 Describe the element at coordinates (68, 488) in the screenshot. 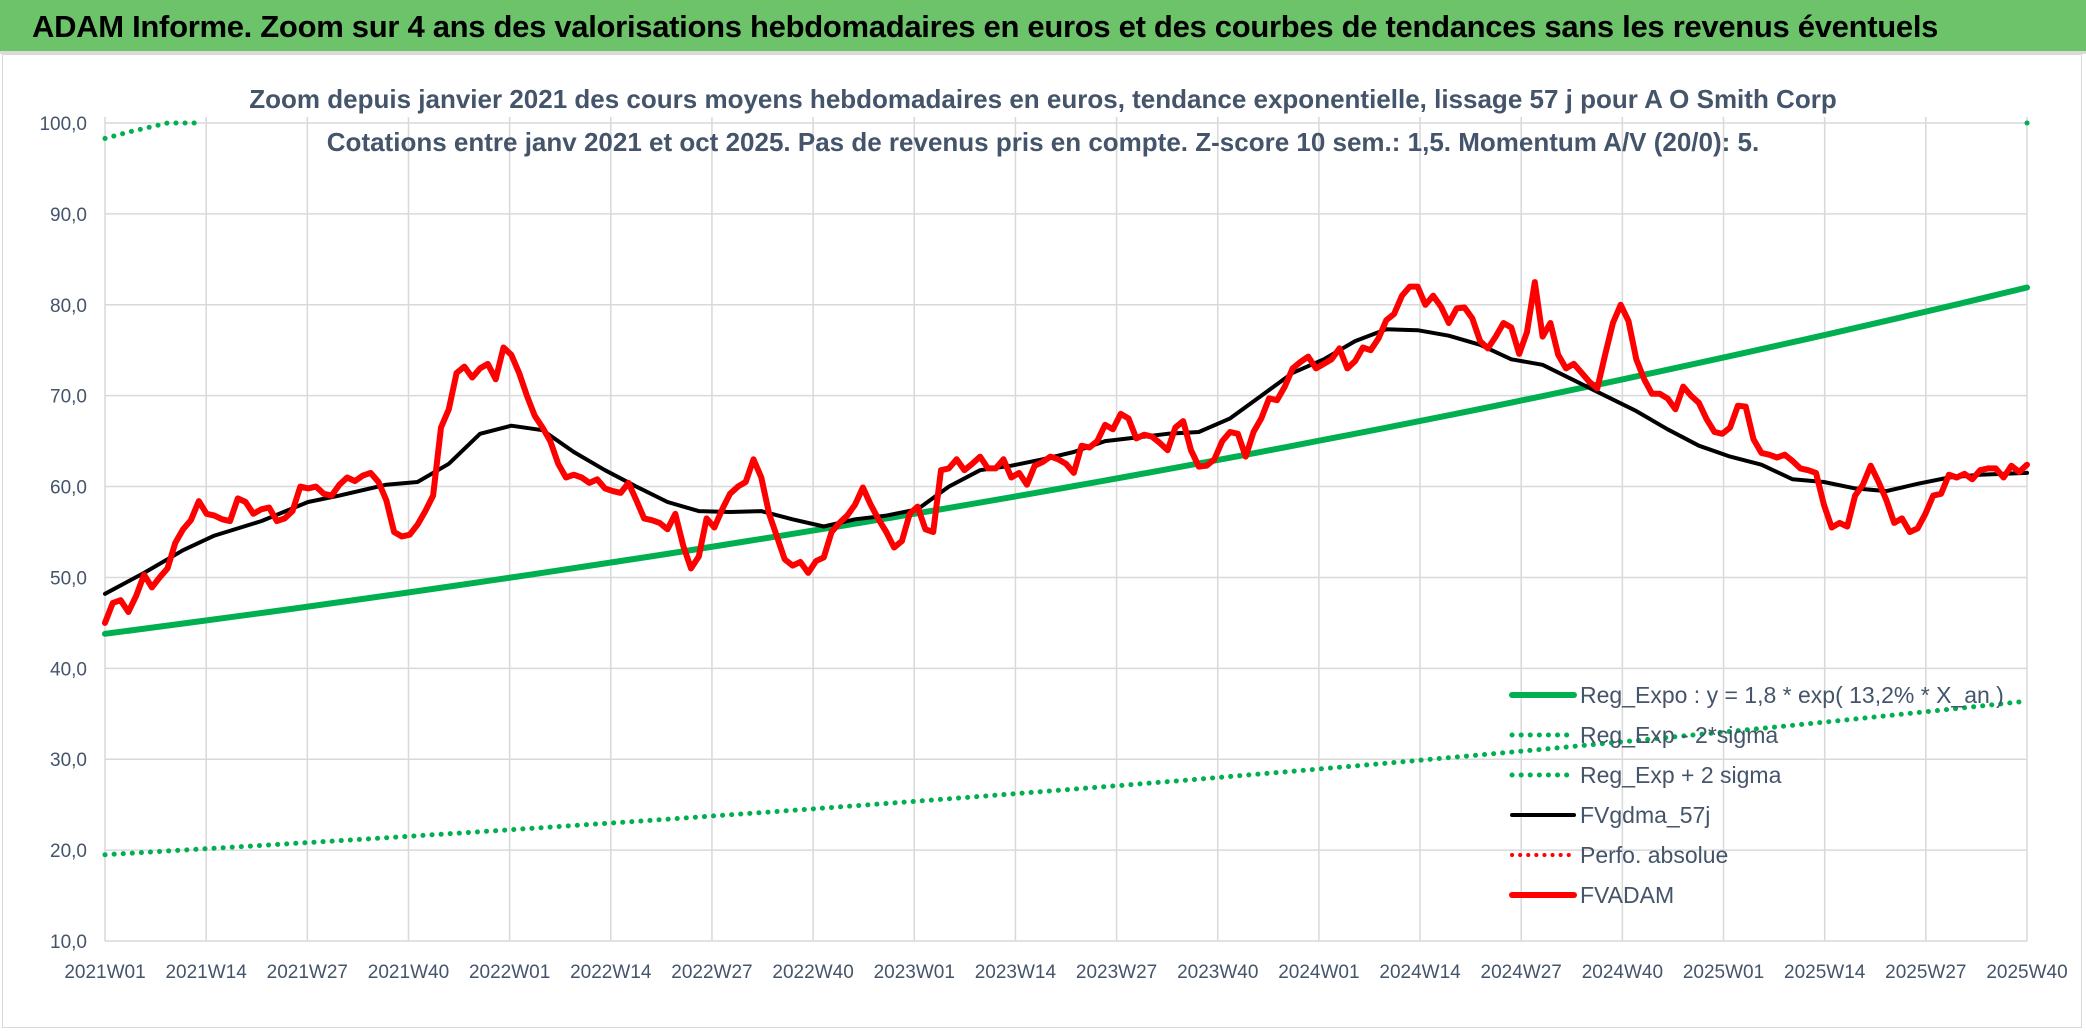

I see `y-tick-label: 60,0` at that location.